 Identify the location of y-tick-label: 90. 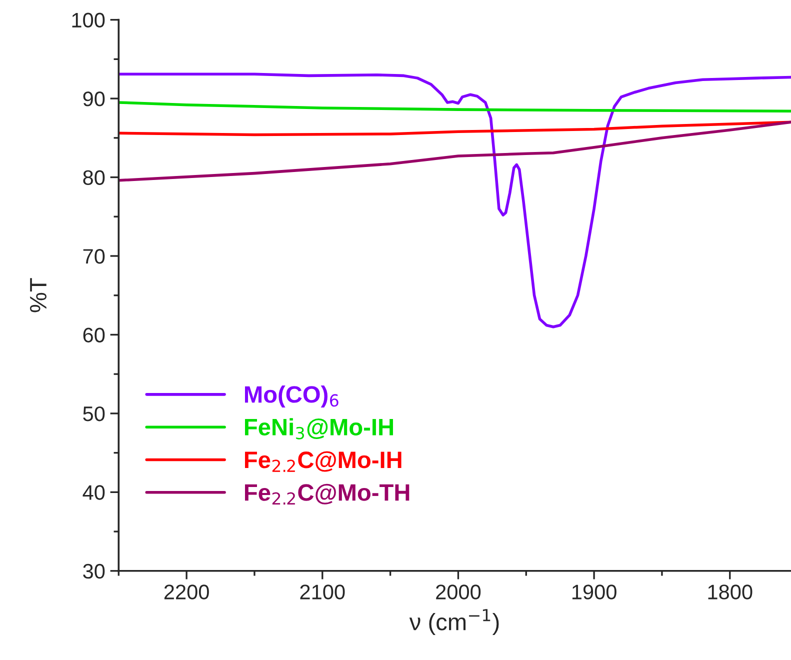
(94, 99).